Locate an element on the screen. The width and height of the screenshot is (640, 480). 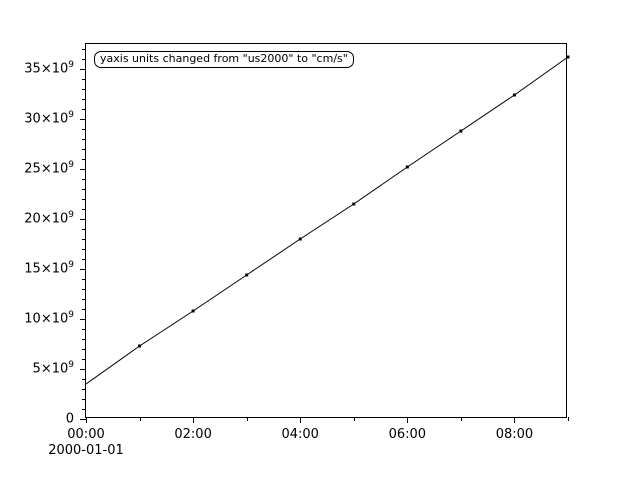
x-tick-label: 08:00 is located at coordinates (514, 434).